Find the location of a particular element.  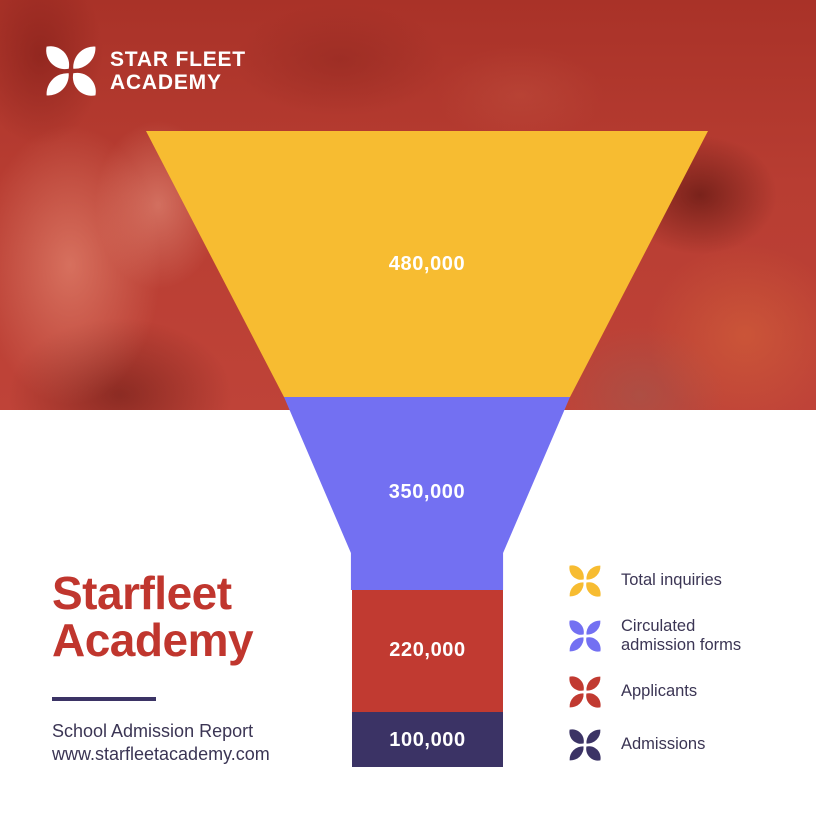

legend-item-applicants: Applicants is located at coordinates (669, 692).